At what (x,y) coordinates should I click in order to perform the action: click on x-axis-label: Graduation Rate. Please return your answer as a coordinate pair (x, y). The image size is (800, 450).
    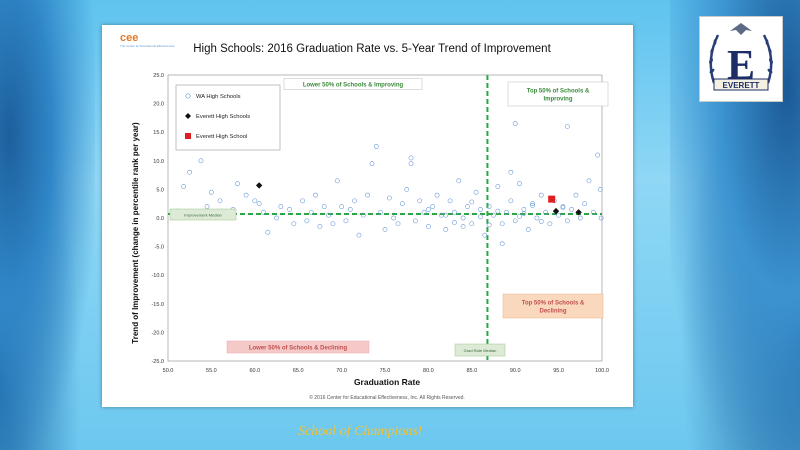
    Looking at the image, I should click on (387, 382).